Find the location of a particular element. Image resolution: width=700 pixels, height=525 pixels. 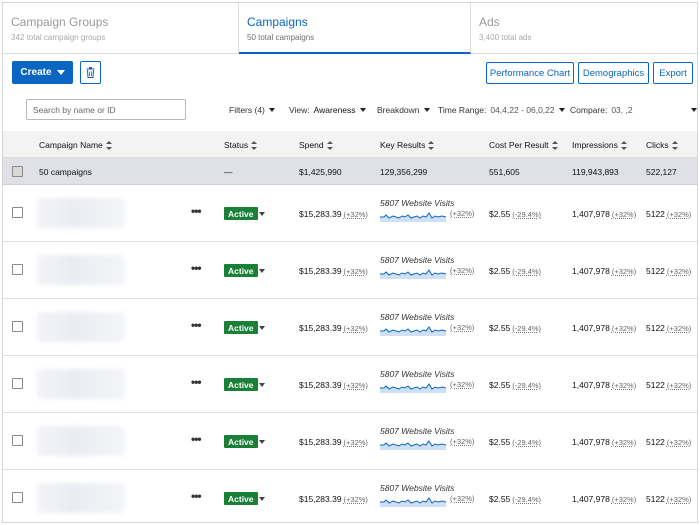

time-range-value: 04,4,22 - 06,0,22 is located at coordinates (522, 110).